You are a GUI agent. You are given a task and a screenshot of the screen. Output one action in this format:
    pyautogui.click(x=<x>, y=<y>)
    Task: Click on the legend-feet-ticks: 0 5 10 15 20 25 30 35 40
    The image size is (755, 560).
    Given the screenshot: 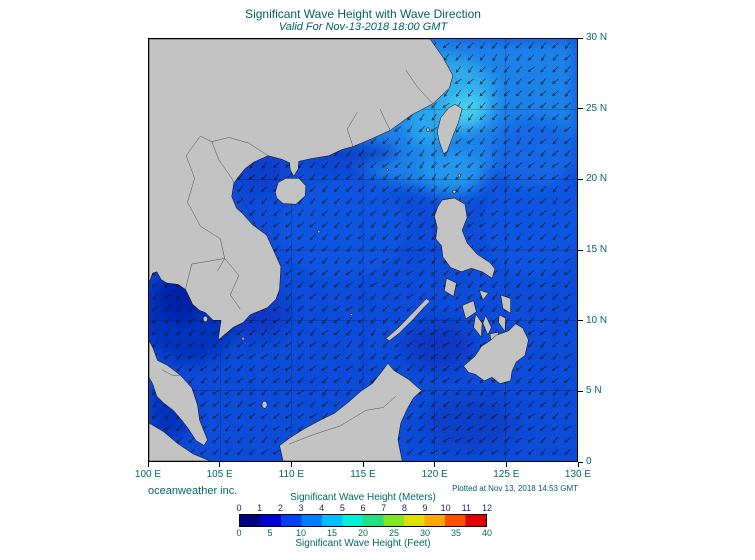 What is the action you would take?
    pyautogui.click(x=364, y=533)
    